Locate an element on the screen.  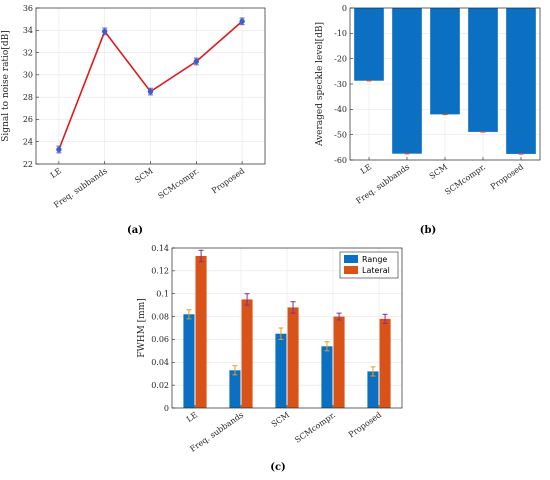
legend-label-lateral: Lateral is located at coordinates (376, 270).